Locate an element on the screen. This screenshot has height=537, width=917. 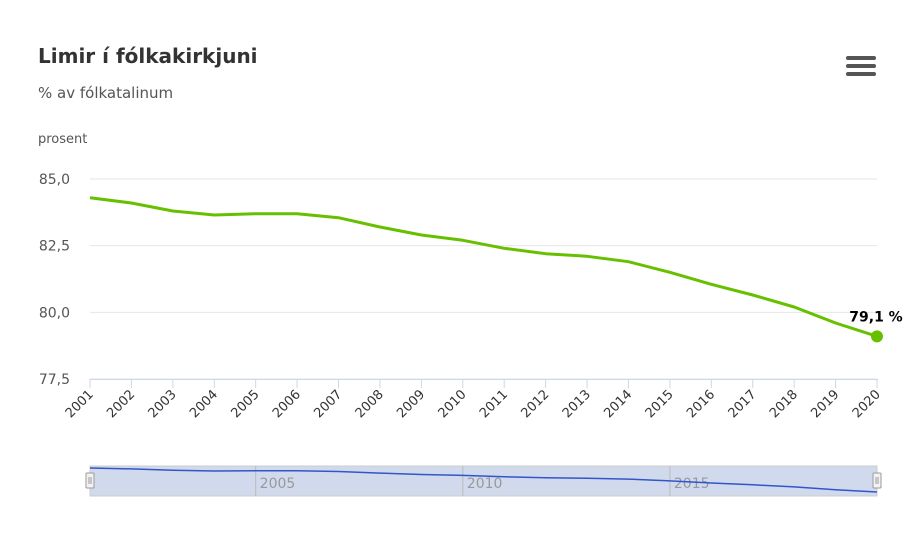
y-tick-label: 80,0 is located at coordinates (54, 313).